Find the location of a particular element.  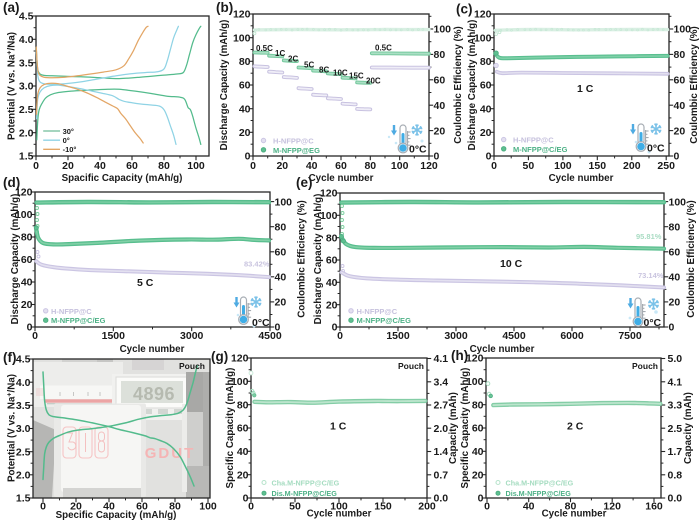

svg-text: 10C is located at coordinates (340, 73).